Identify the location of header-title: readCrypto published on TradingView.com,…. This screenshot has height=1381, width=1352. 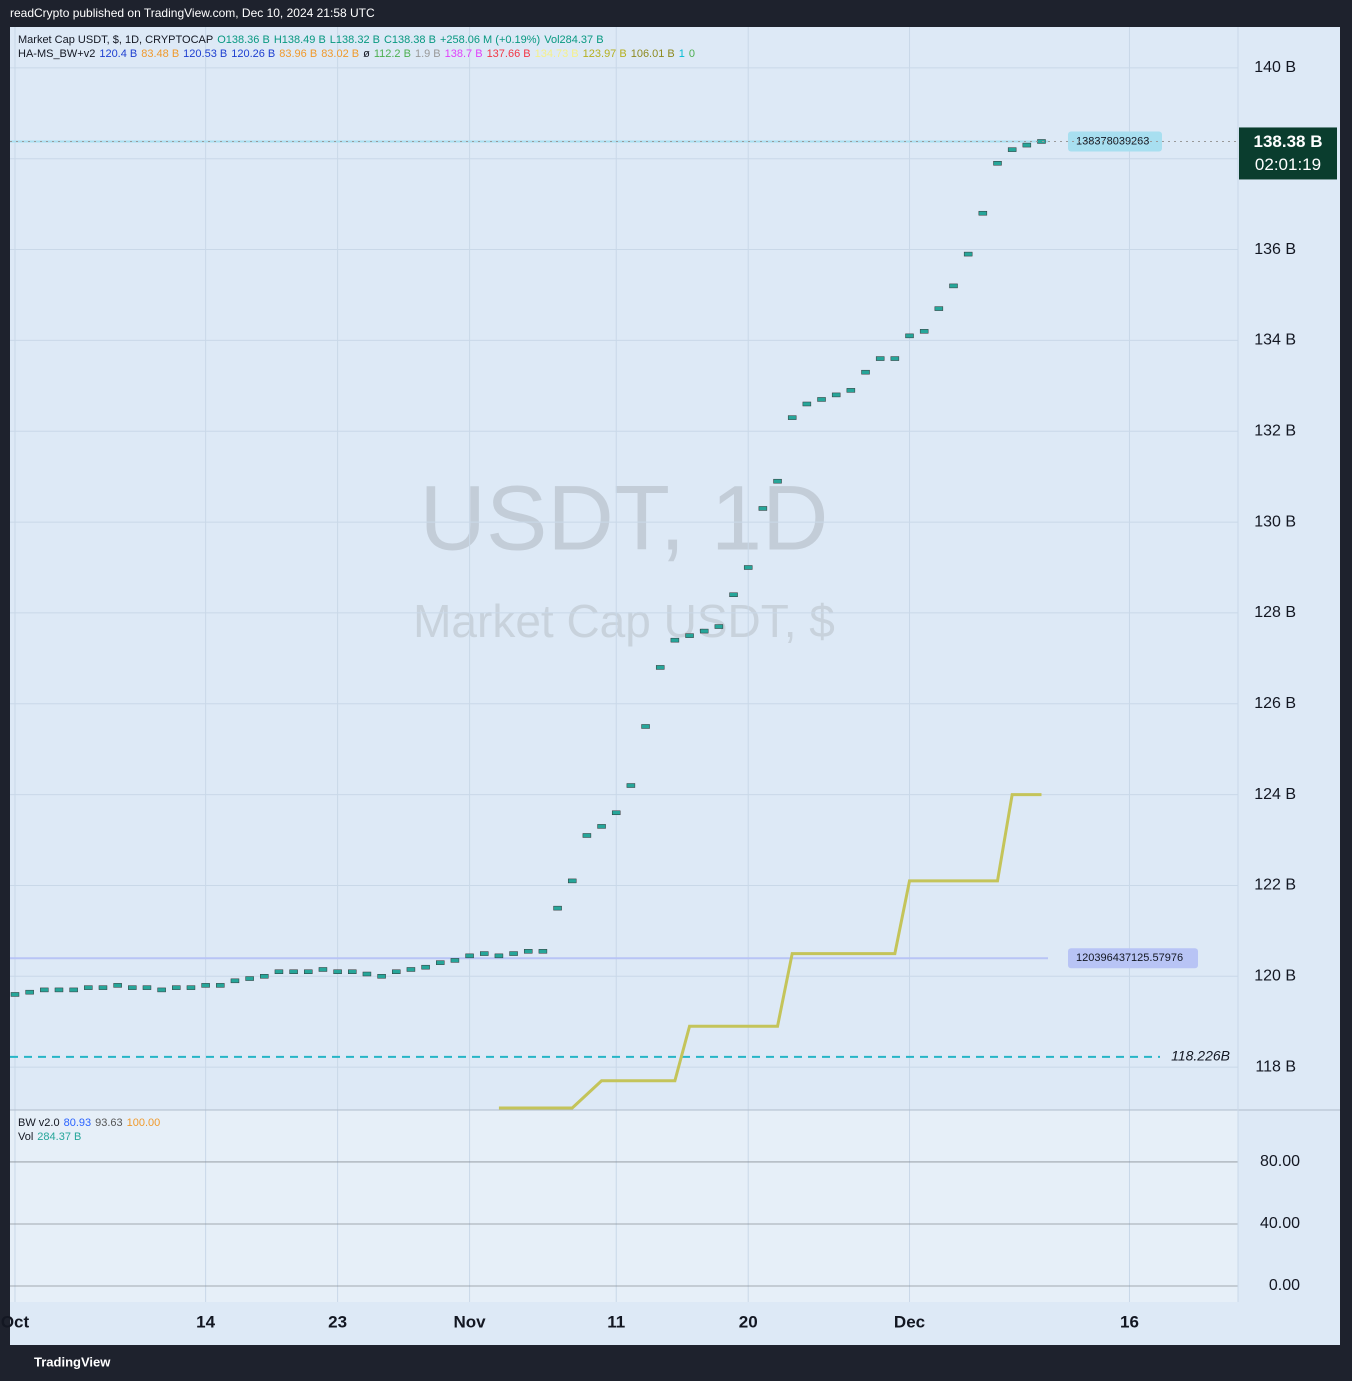
(192, 13).